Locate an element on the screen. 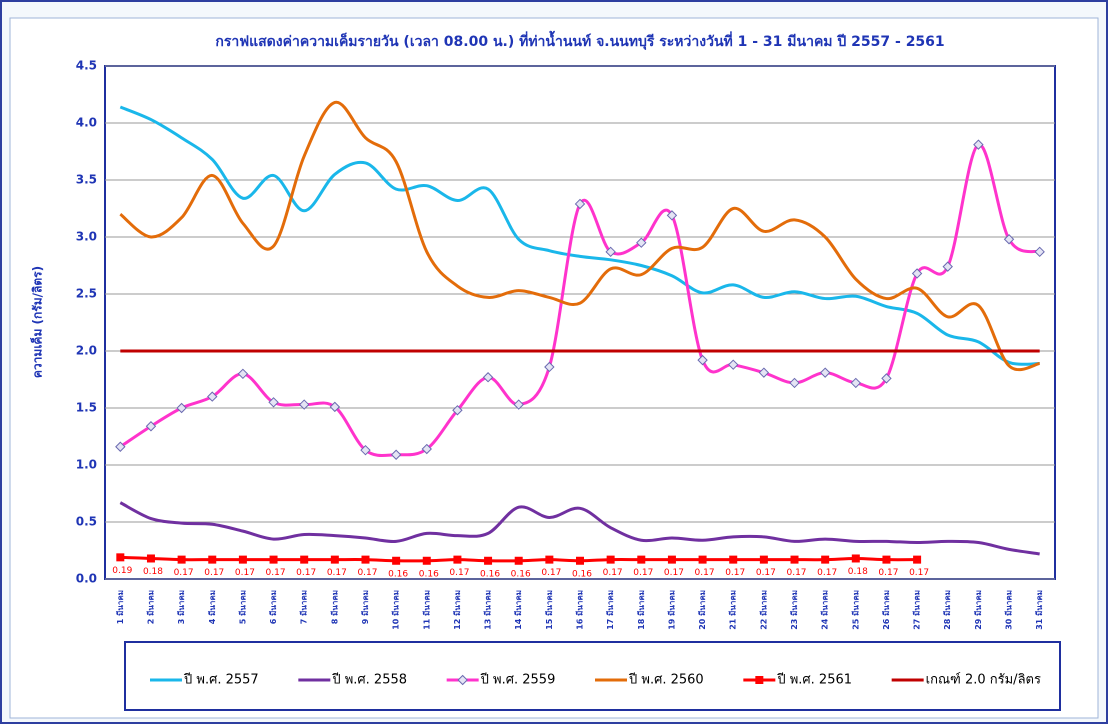  x-tick-label: 22 มีนาคม is located at coordinates (763, 610).